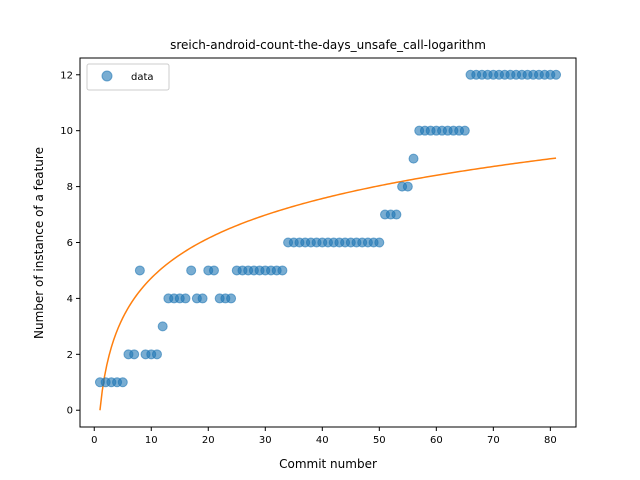 This screenshot has height=480, width=640. Describe the element at coordinates (94, 440) in the screenshot. I see `x-tick-label: 0` at that location.